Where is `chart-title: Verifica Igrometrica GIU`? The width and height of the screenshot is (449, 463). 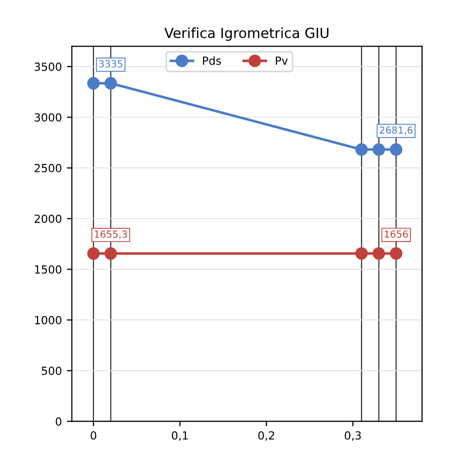 chart-title: Verifica Igrometrica GIU is located at coordinates (246, 34).